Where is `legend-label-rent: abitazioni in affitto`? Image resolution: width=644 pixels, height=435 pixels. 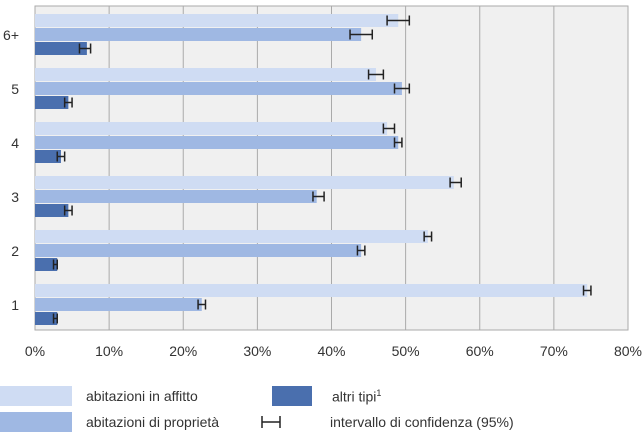
legend-label-rent: abitazioni in affitto is located at coordinates (142, 396).